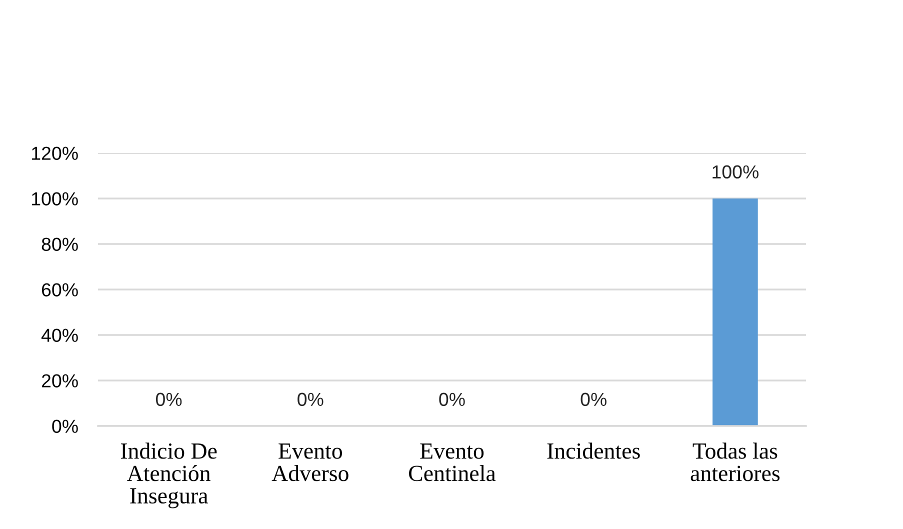  I want to click on y-tick-label: 40%, so click(59, 335).